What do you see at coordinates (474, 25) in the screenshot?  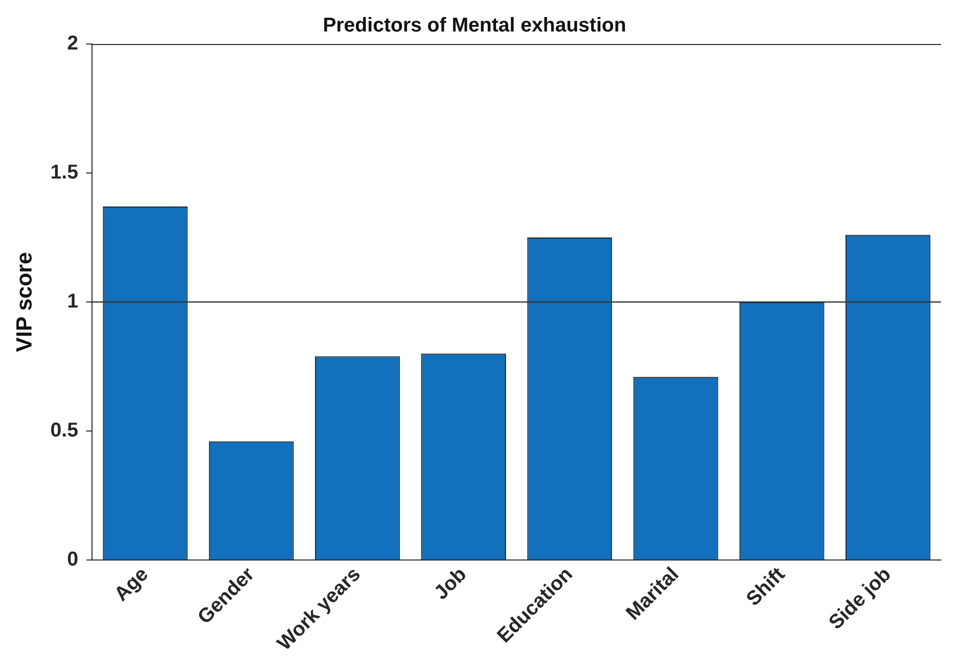 I see `chart-title: Predictors of Mental exhaustion` at bounding box center [474, 25].